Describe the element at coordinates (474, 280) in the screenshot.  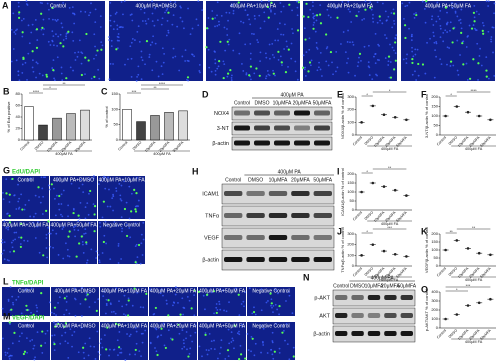
I see `group-label: 400μM FA` at that location.